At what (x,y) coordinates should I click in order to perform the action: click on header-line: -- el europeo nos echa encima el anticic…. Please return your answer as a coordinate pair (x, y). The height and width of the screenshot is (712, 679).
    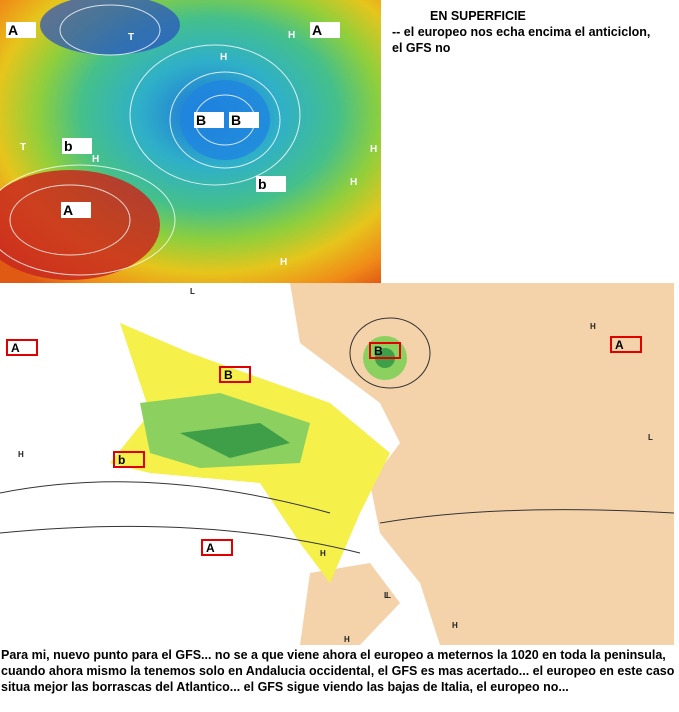
    Looking at the image, I should click on (521, 32).